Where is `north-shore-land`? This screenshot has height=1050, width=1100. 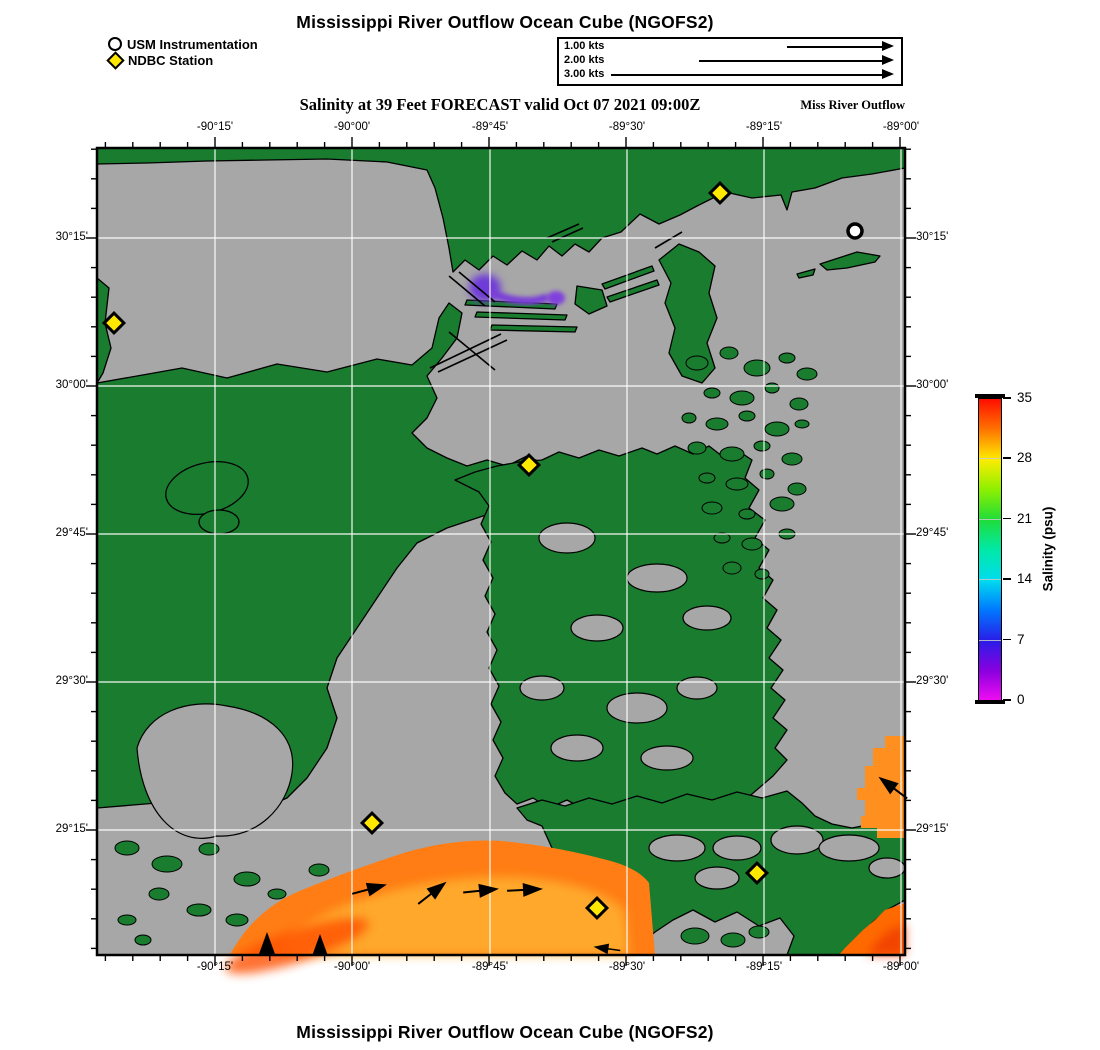
north-shore-land is located at coordinates (501, 210).